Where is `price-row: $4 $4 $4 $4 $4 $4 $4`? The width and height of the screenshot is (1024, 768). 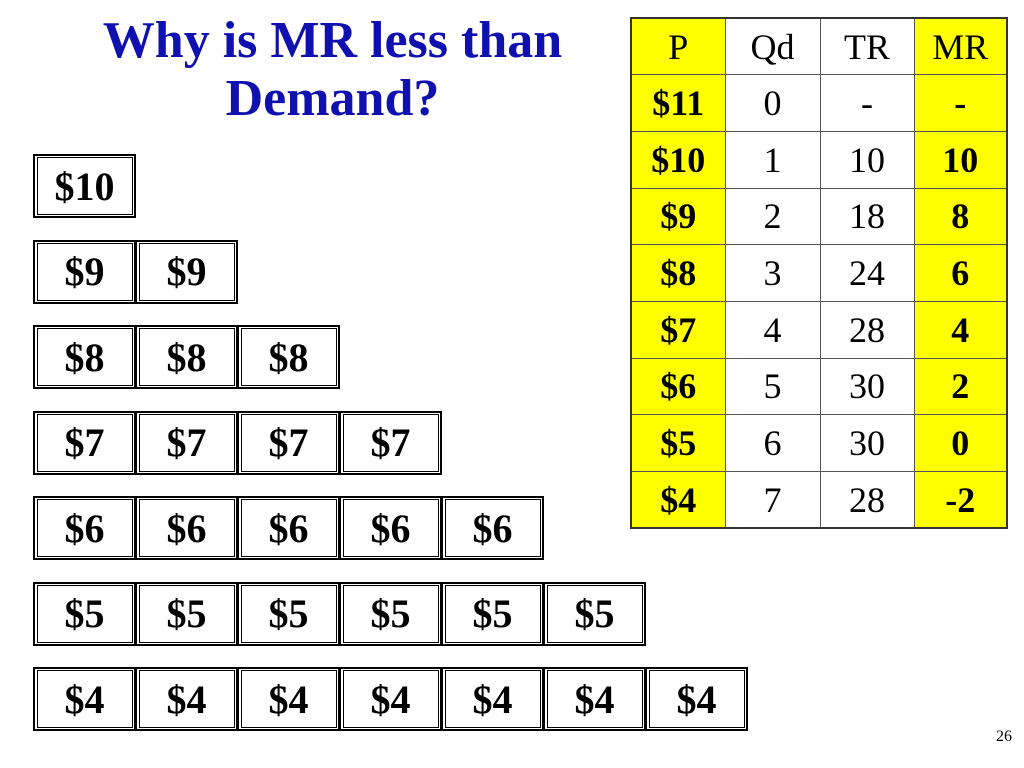
price-row: $4 $4 $4 $4 $4 $4 $4 is located at coordinates (390, 699).